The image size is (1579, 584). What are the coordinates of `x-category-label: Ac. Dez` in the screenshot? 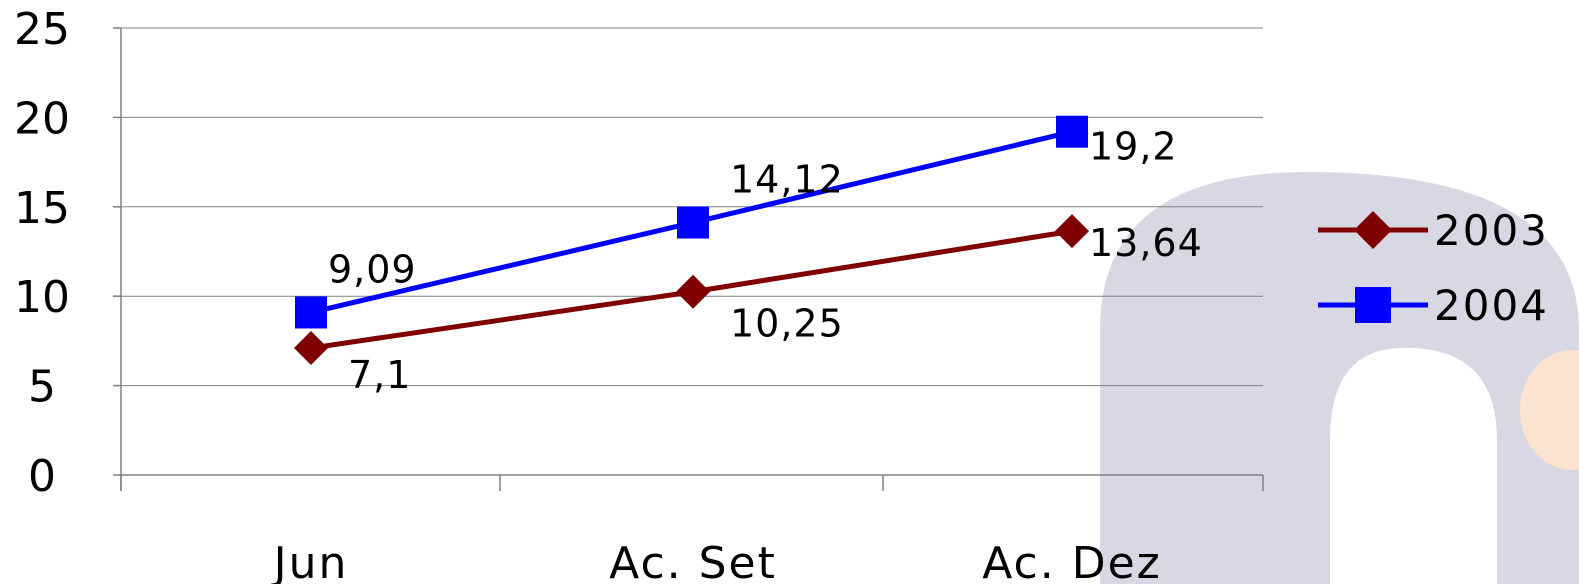 It's located at (1072, 561).